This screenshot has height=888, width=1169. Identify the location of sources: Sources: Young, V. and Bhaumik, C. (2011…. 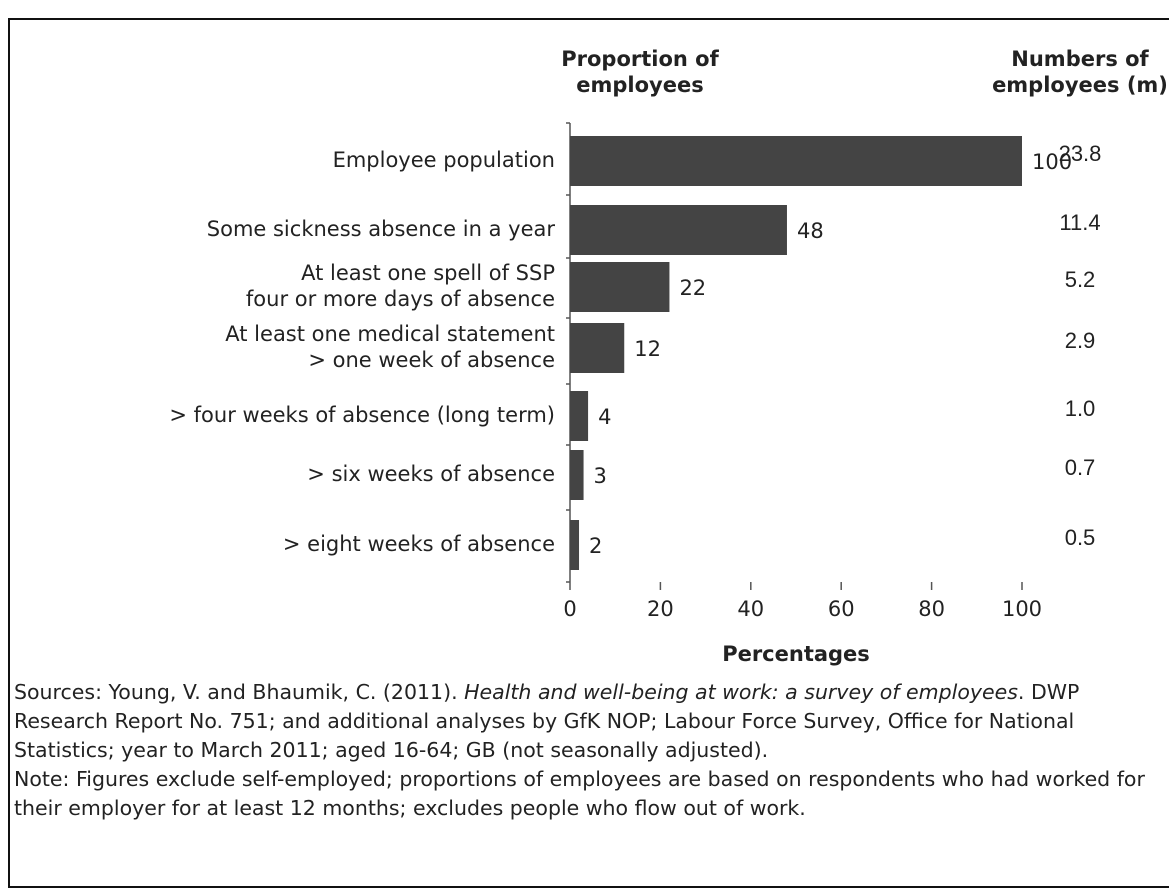
(589, 721).